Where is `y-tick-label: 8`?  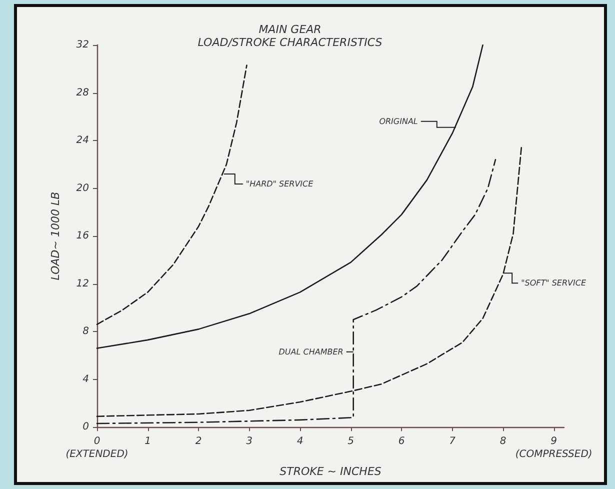 y-tick-label: 8 is located at coordinates (85, 332).